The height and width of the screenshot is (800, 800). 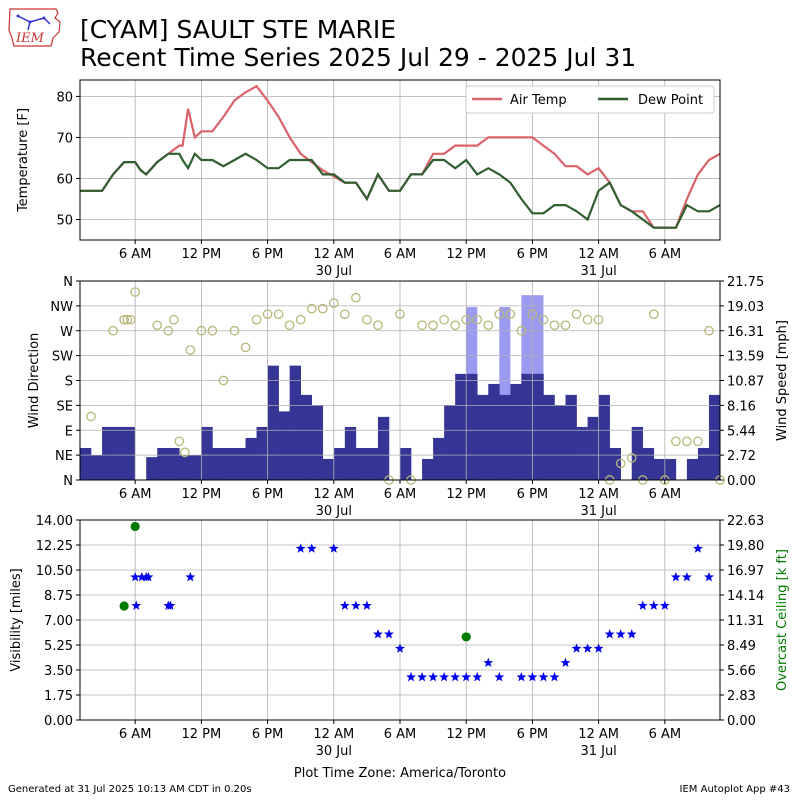 I want to click on wind-dir-tick-label: NE, so click(x=64, y=456).